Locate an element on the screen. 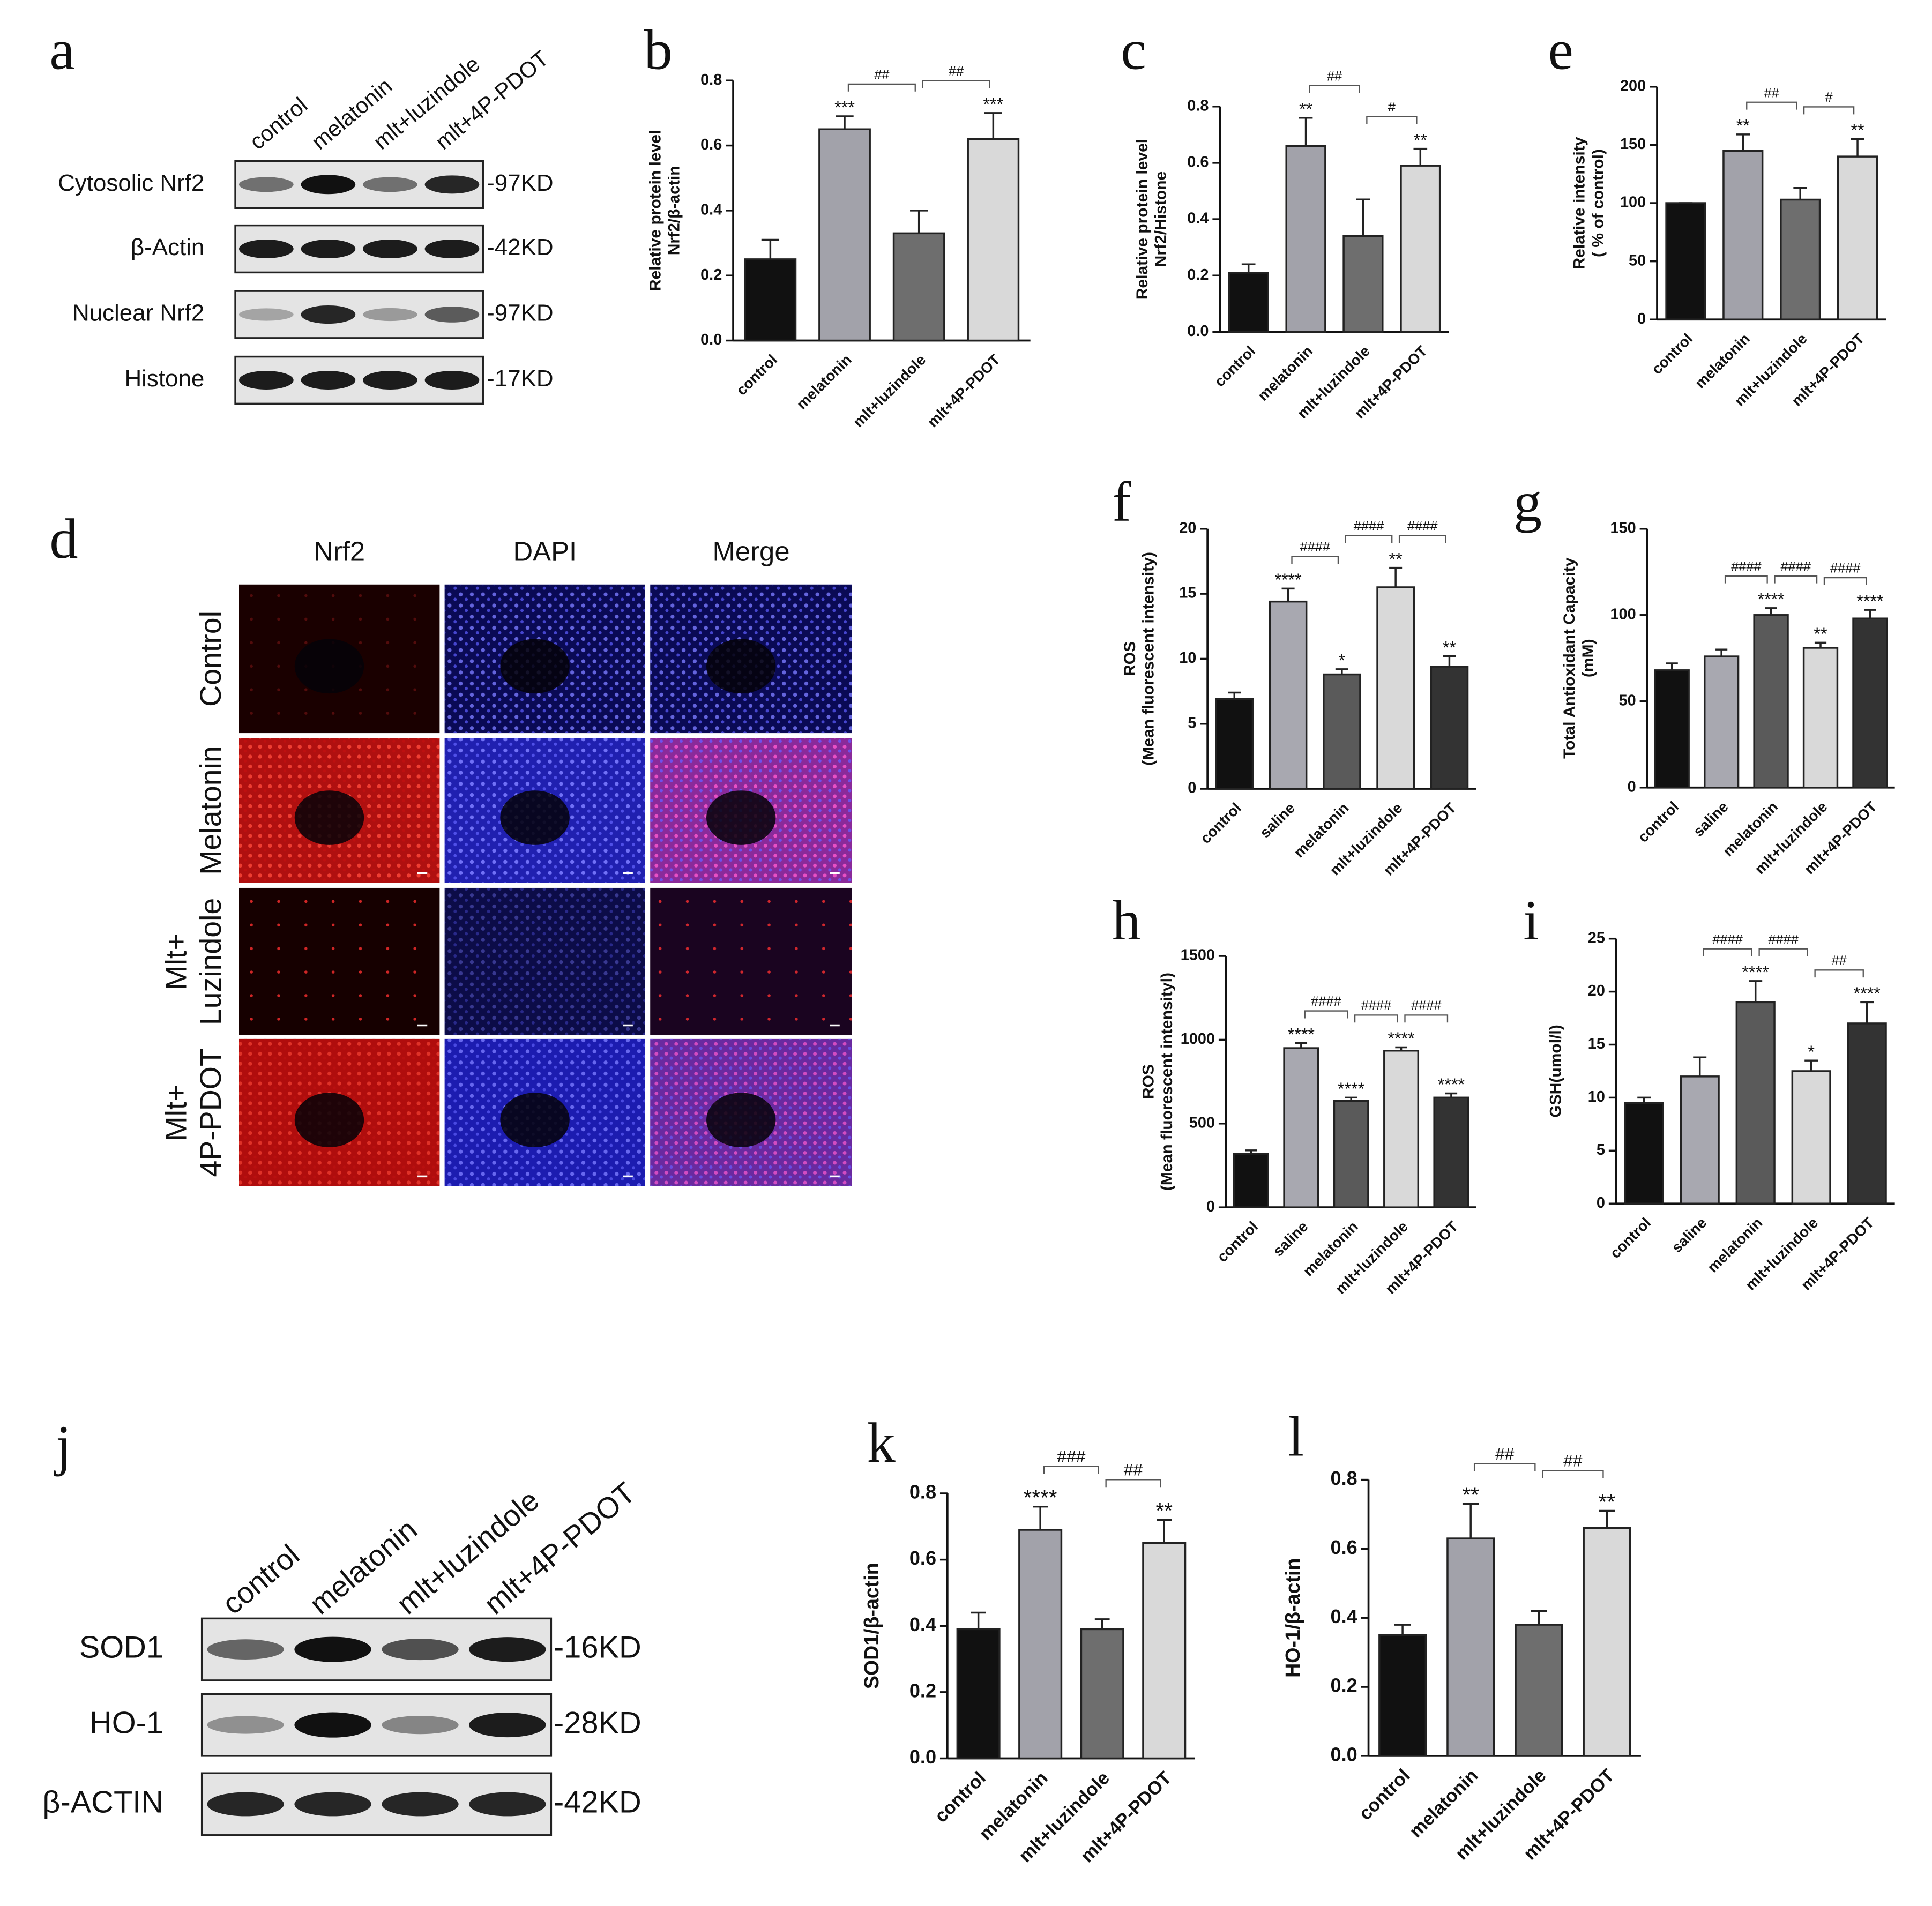  y-axis-label: SOD1/β-actin is located at coordinates (871, 1626).